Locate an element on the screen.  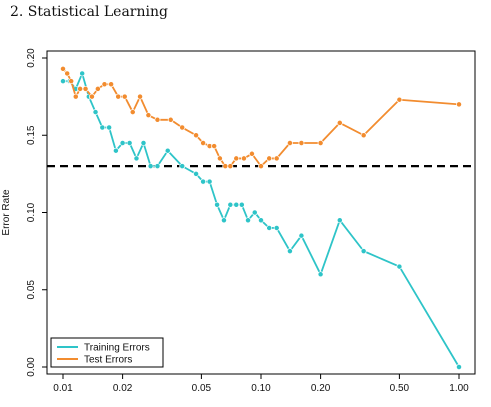
y-tick-label: 0.20 is located at coordinates (31, 58).